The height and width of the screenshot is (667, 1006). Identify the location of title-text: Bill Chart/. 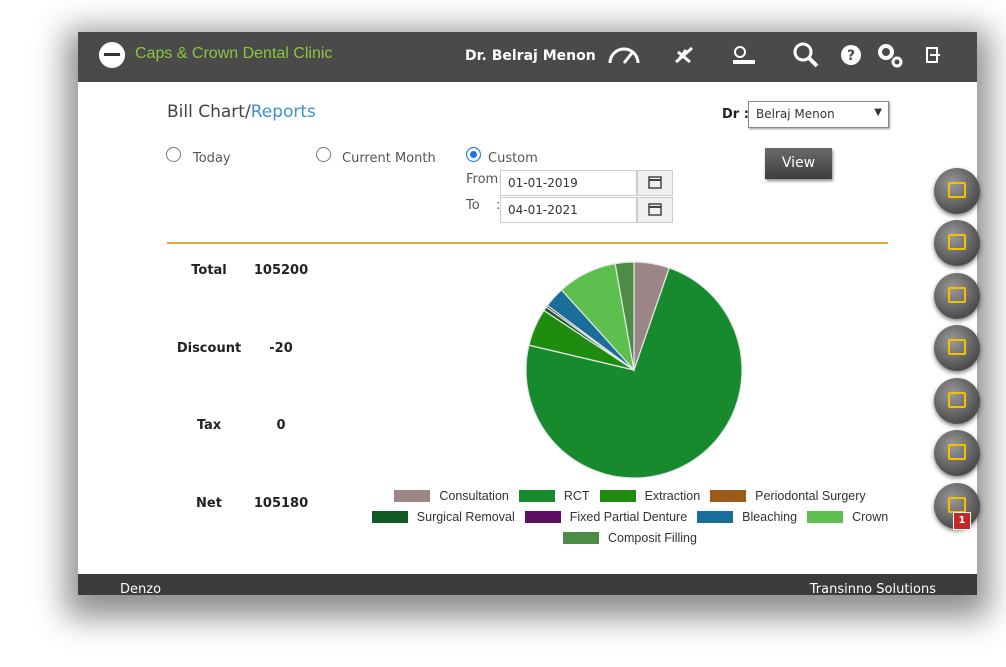
(209, 112).